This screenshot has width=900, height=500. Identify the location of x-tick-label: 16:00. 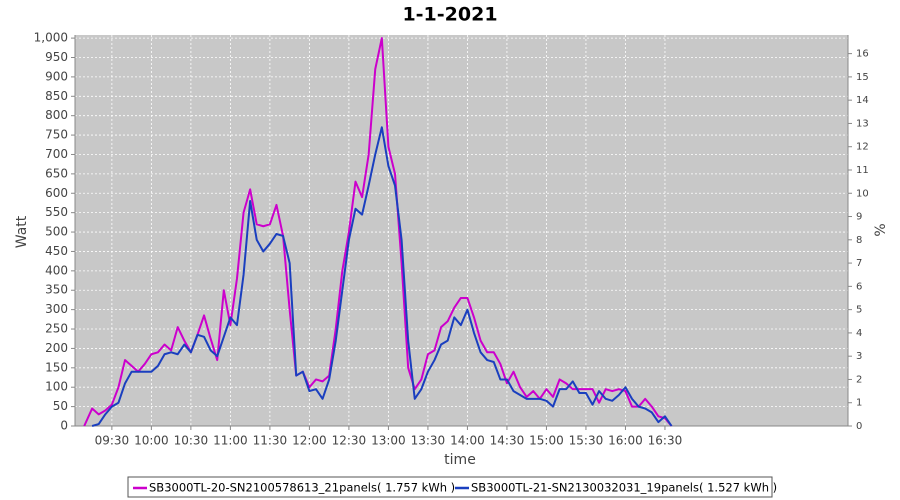
(625, 441).